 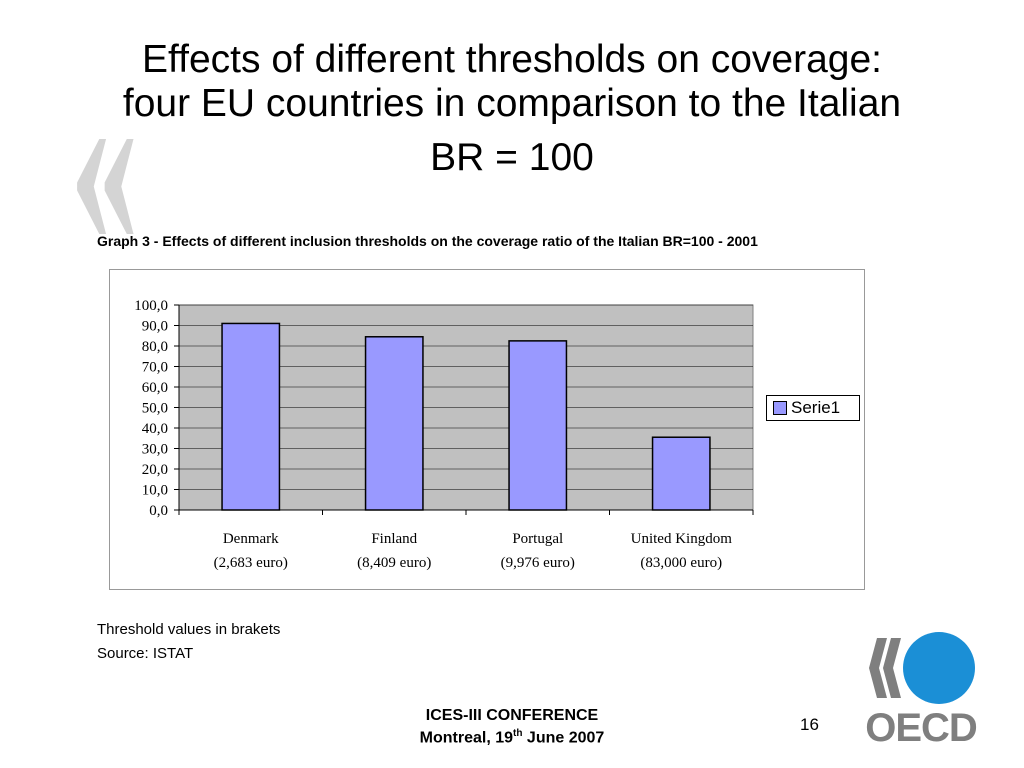 What do you see at coordinates (885, 668) in the screenshot?
I see `logo-chevrons` at bounding box center [885, 668].